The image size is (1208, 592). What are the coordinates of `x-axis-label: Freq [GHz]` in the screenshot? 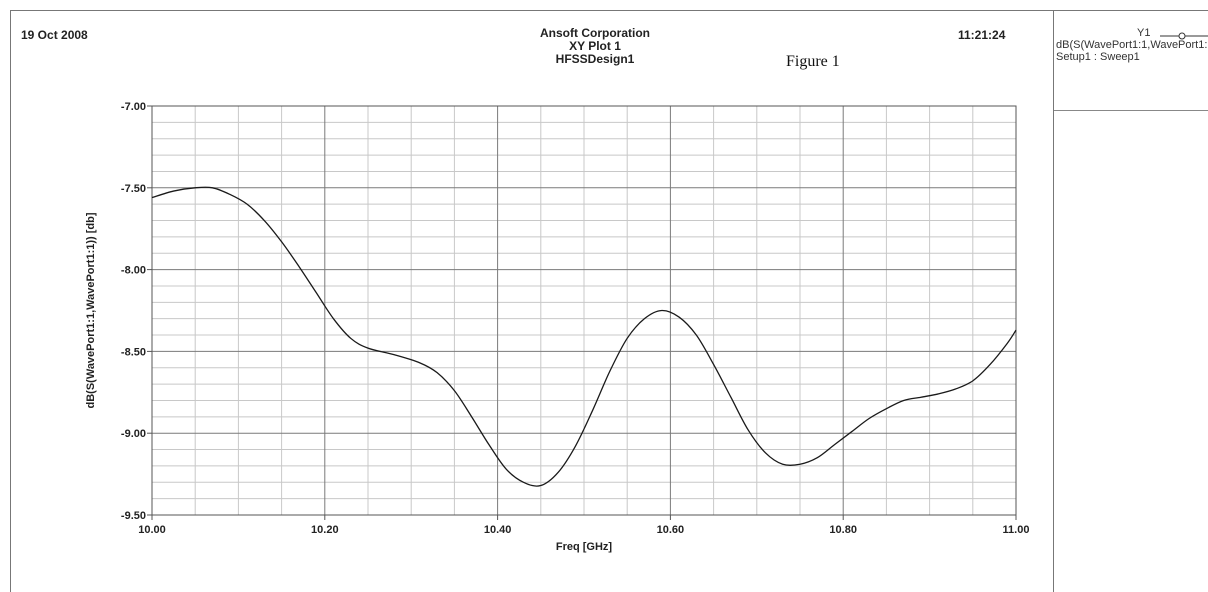 It's located at (584, 547).